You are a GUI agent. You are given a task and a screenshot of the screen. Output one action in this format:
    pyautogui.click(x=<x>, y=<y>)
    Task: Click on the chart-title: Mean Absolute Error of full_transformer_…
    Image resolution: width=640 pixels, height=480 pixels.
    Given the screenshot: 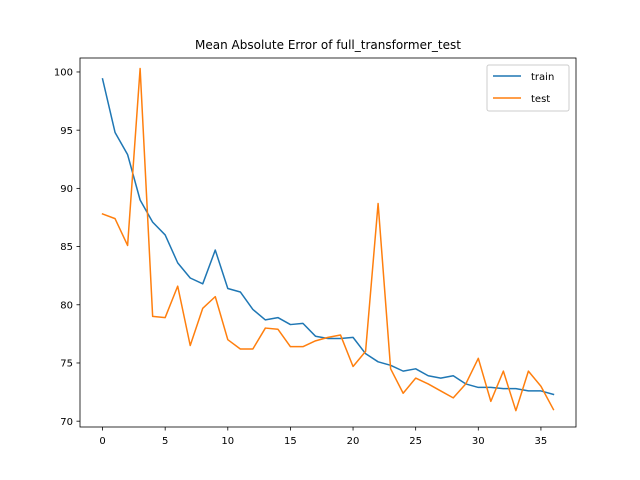 What is the action you would take?
    pyautogui.click(x=328, y=45)
    